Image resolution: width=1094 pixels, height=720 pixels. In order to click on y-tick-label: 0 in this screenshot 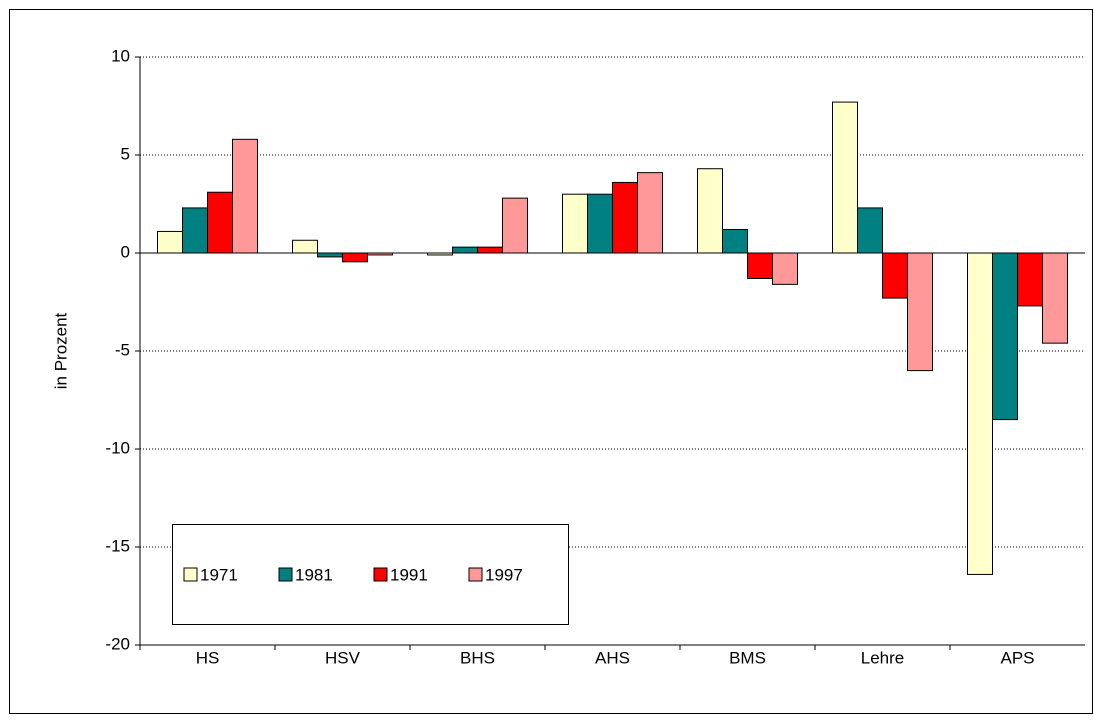, I will do `click(125, 251)`.